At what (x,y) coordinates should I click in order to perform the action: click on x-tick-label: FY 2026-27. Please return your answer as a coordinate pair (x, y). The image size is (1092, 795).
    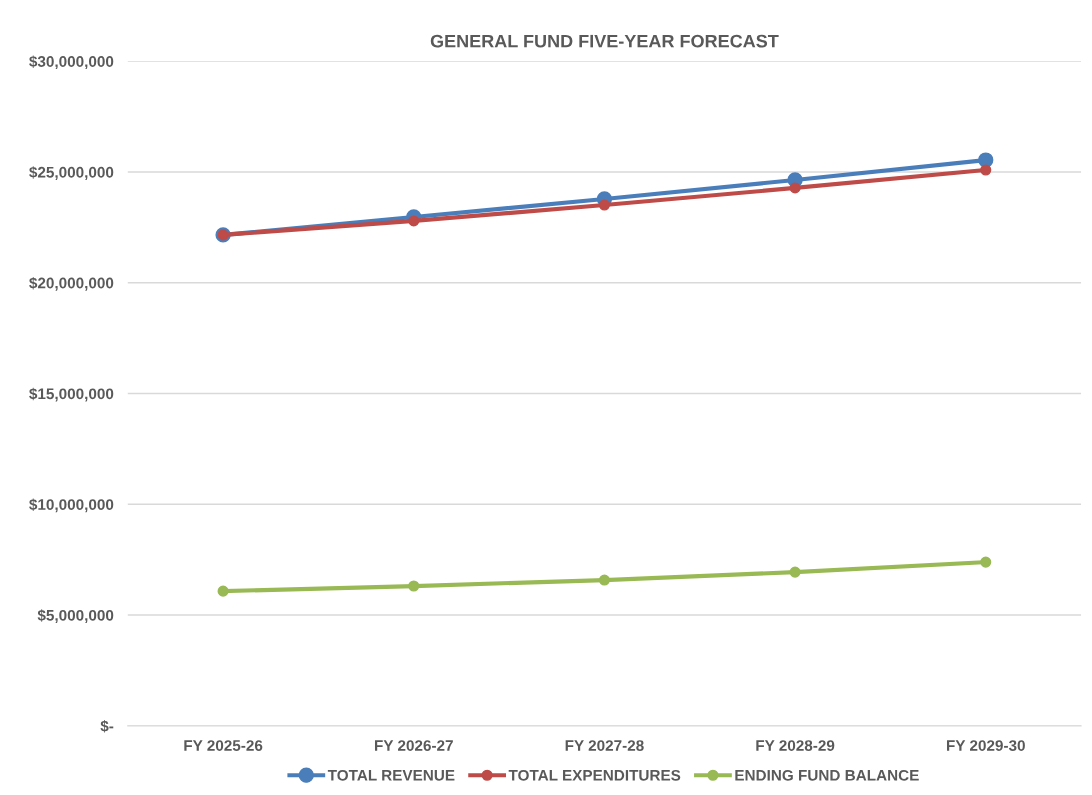
    Looking at the image, I should click on (414, 745).